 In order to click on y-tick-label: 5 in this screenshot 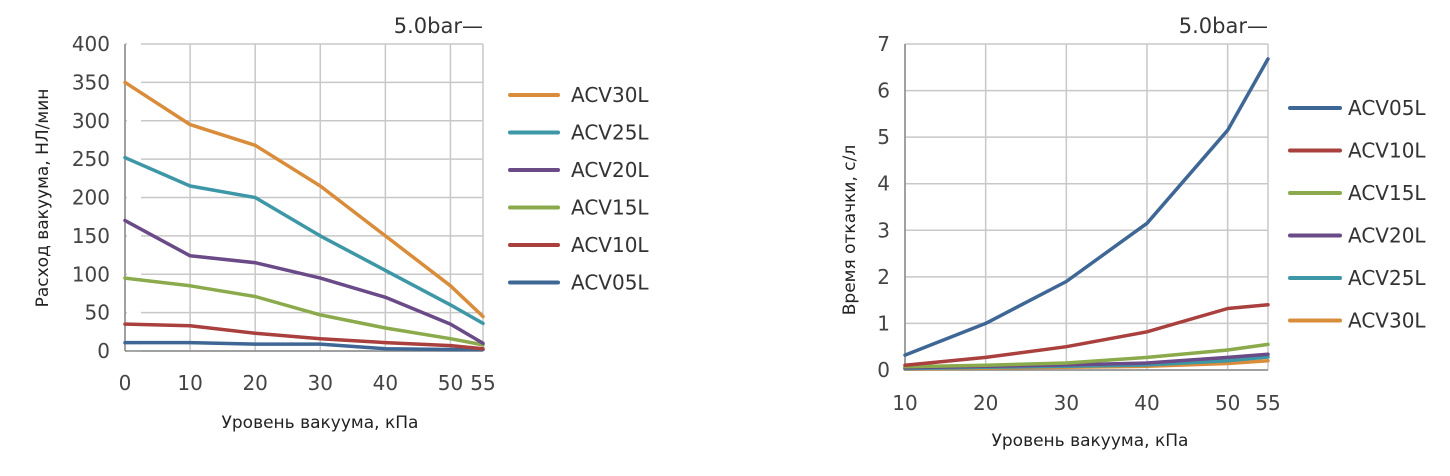, I will do `click(883, 137)`.